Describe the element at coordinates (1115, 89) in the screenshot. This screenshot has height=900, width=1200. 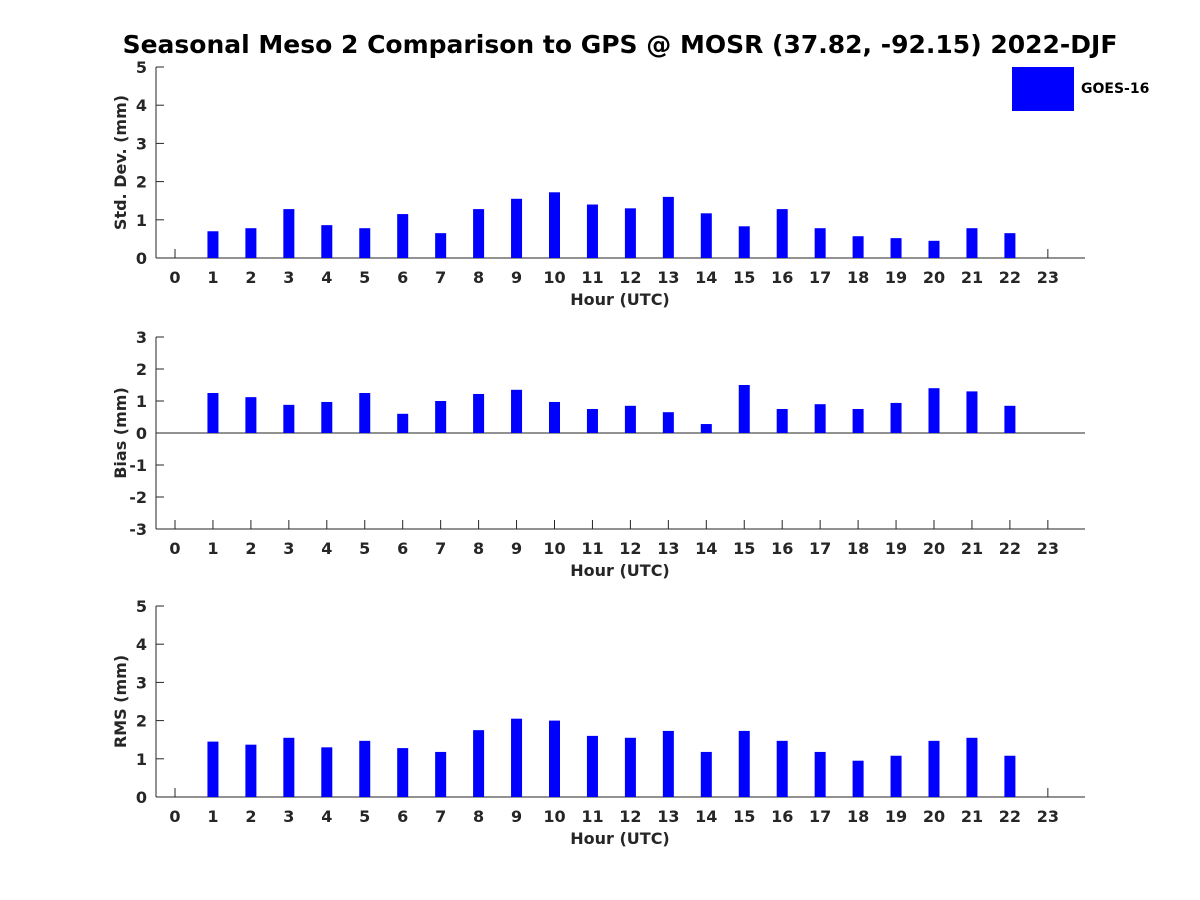
I see `legend-label: GOES-16` at that location.